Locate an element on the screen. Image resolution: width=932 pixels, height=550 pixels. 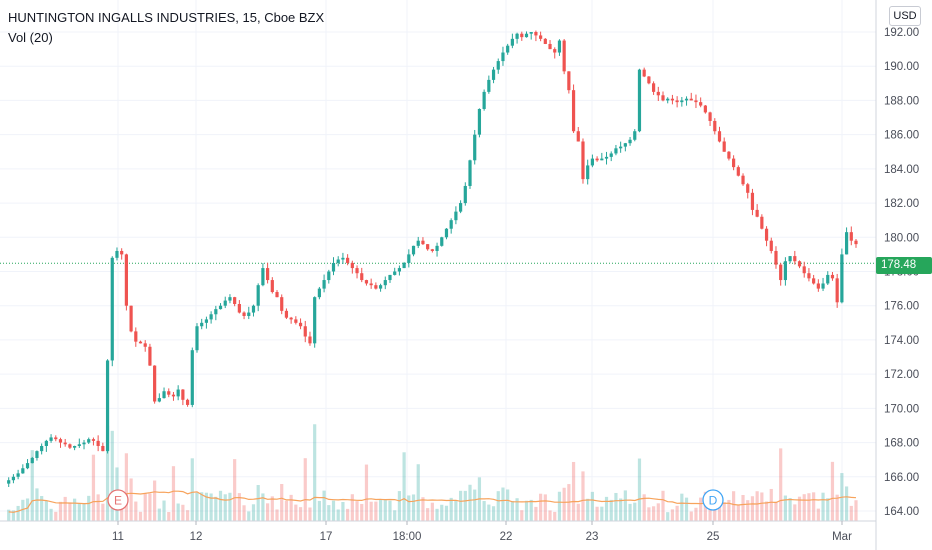
volume-indicator-label: Vol (20) is located at coordinates (30, 37).